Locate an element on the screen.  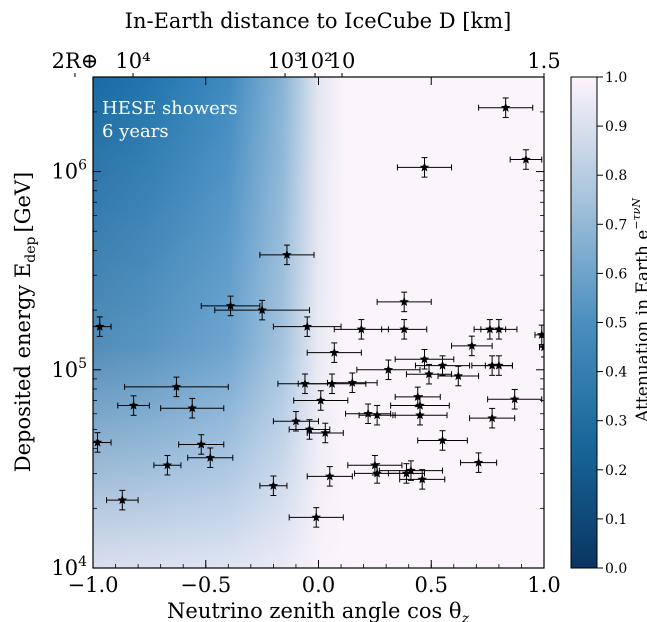
y-tick-label: 10⁶ is located at coordinates (69, 171).